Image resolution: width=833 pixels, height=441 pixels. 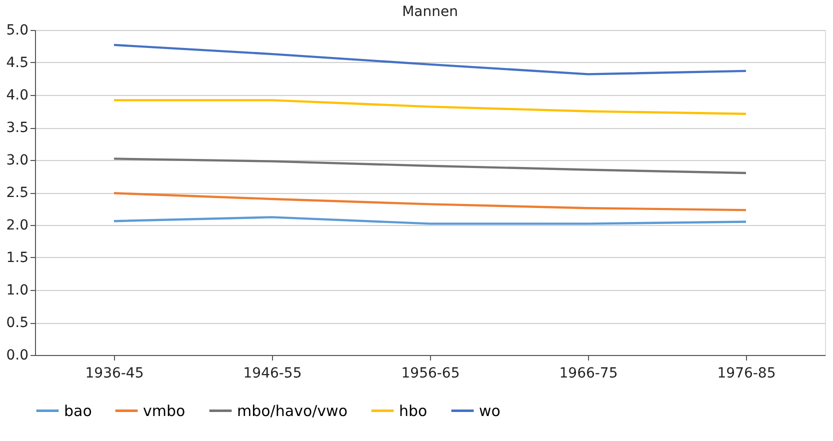 What do you see at coordinates (17, 356) in the screenshot?
I see `y-tick-label: 0.0` at bounding box center [17, 356].